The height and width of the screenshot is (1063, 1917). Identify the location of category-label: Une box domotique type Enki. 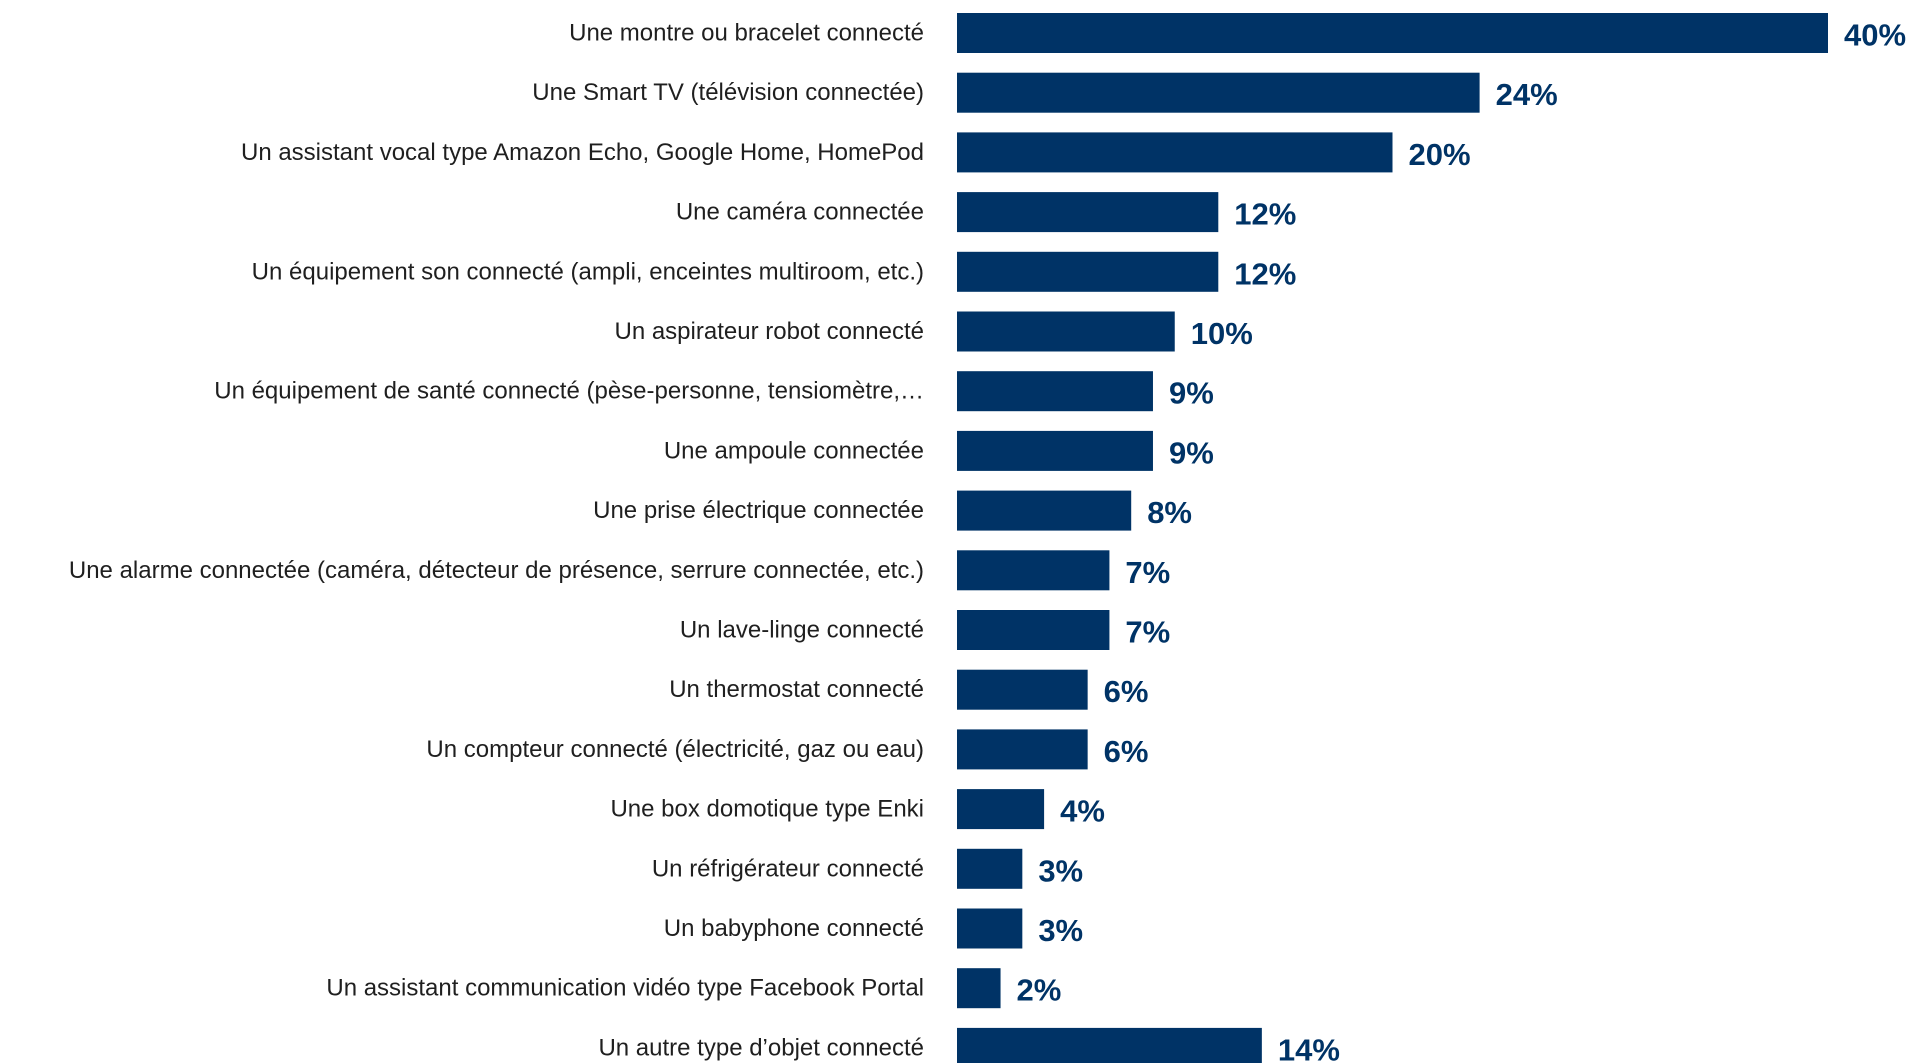
(767, 809).